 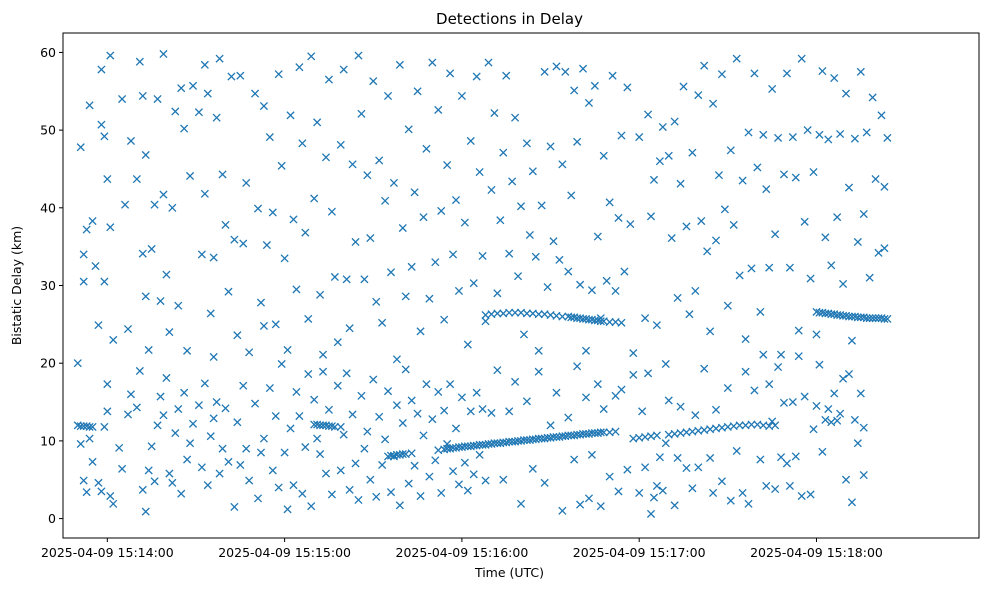 What do you see at coordinates (816, 552) in the screenshot?
I see `x-tick-label-4: 2025-04-09 15:18:00` at bounding box center [816, 552].